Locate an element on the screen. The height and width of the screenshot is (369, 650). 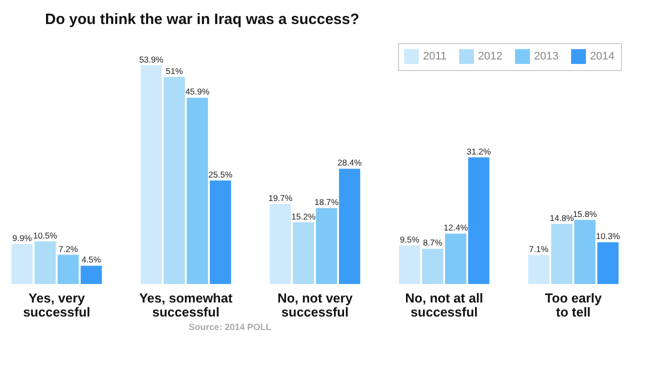
data-label: 15.2% is located at coordinates (303, 216).